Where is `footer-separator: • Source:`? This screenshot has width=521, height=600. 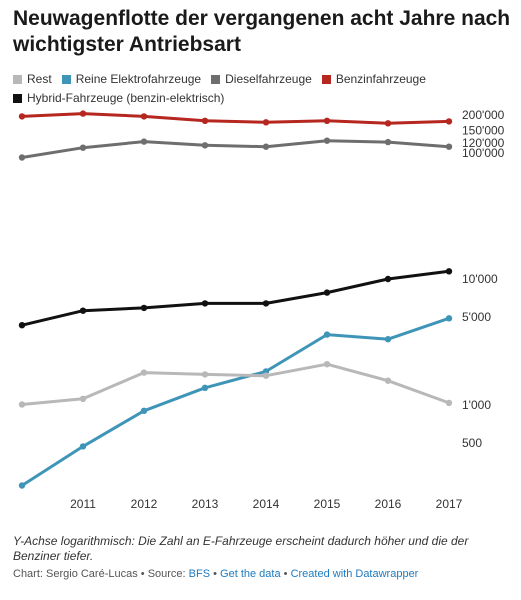 footer-separator: • Source: is located at coordinates (163, 574).